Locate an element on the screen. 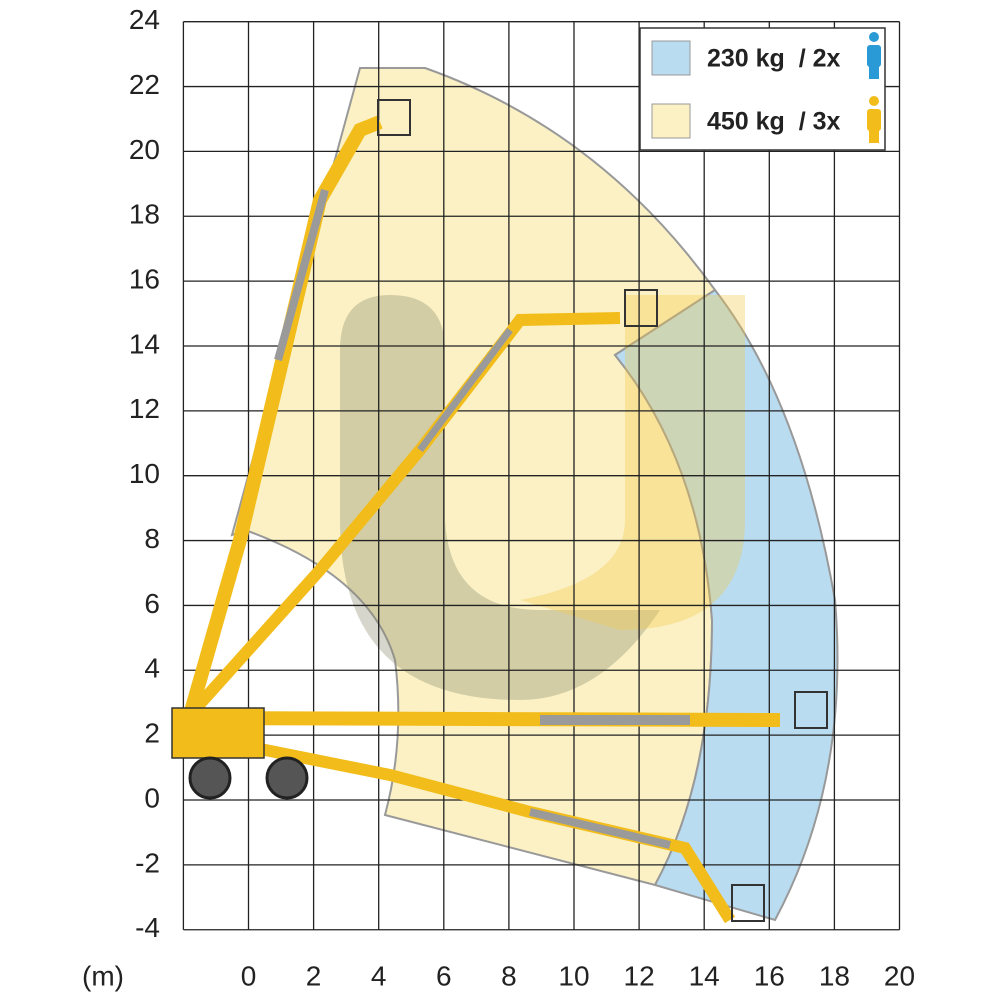 This screenshot has height=1005, width=1000. legend-label: 230 kg / 2x is located at coordinates (774, 59).